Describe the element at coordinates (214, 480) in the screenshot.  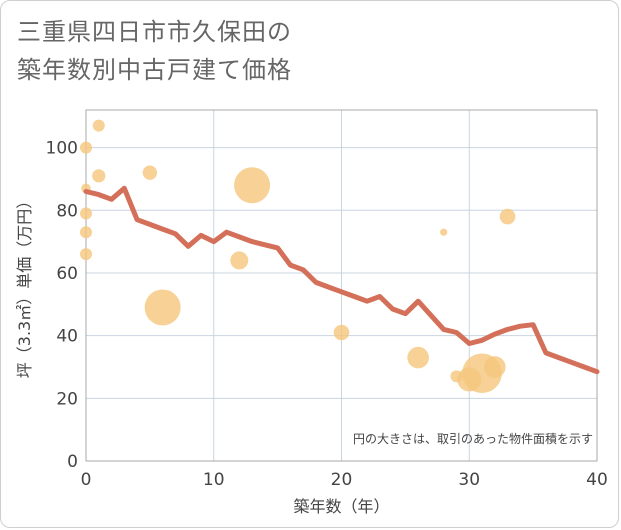
I see `x-tick-label: 10` at that location.